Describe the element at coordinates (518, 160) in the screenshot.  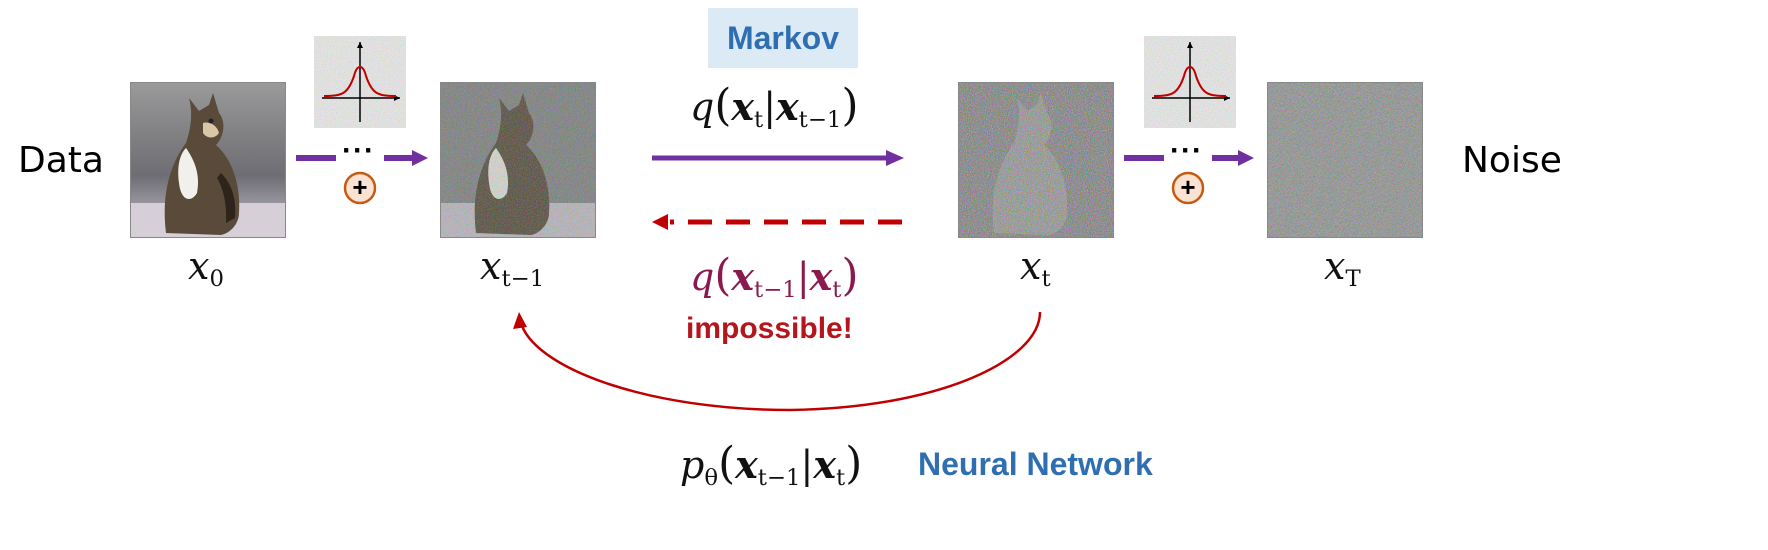
I see `xt-minus-1-image` at that location.